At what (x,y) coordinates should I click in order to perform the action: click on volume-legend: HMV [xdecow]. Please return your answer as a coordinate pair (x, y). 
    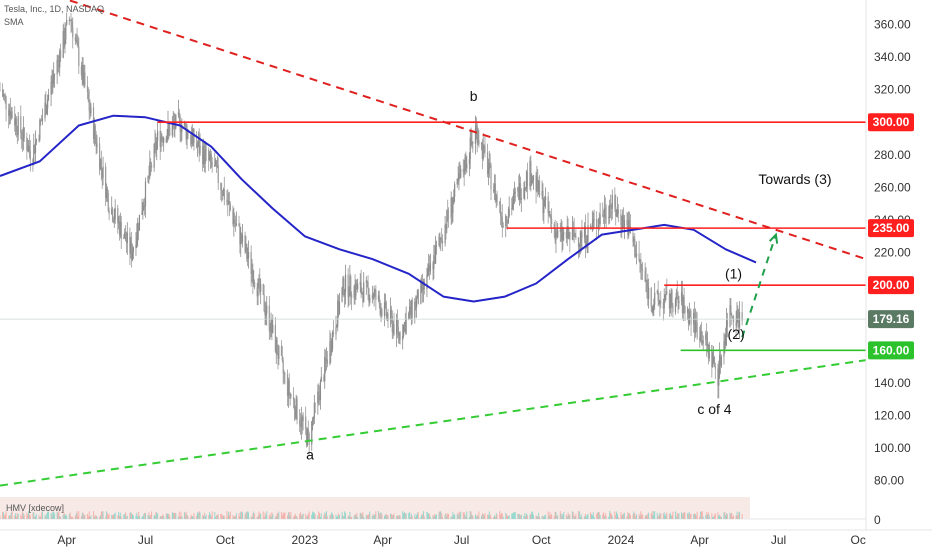
    Looking at the image, I should click on (35, 508).